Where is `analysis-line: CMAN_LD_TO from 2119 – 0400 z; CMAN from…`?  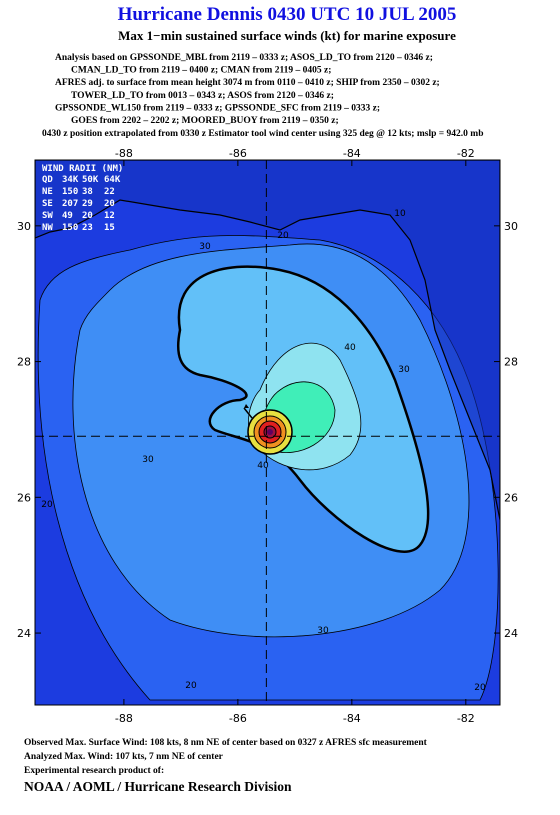
analysis-line: CMAN_LD_TO from 2119 – 0400 z; CMAN from… is located at coordinates (201, 71).